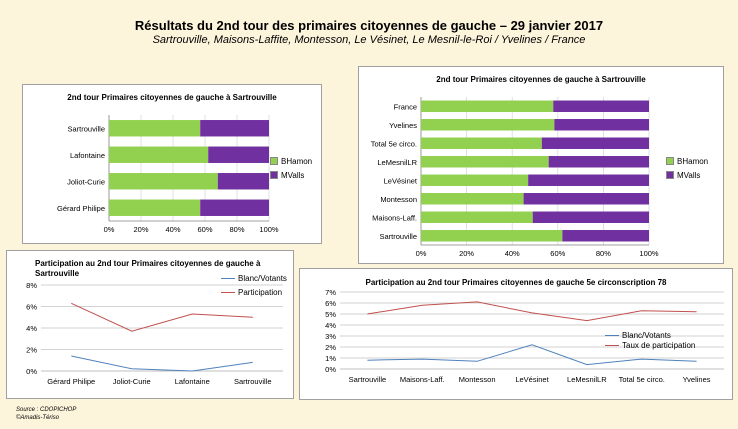 This screenshot has height=429, width=738. I want to click on x-tick-label: LeVésinet, so click(532, 379).